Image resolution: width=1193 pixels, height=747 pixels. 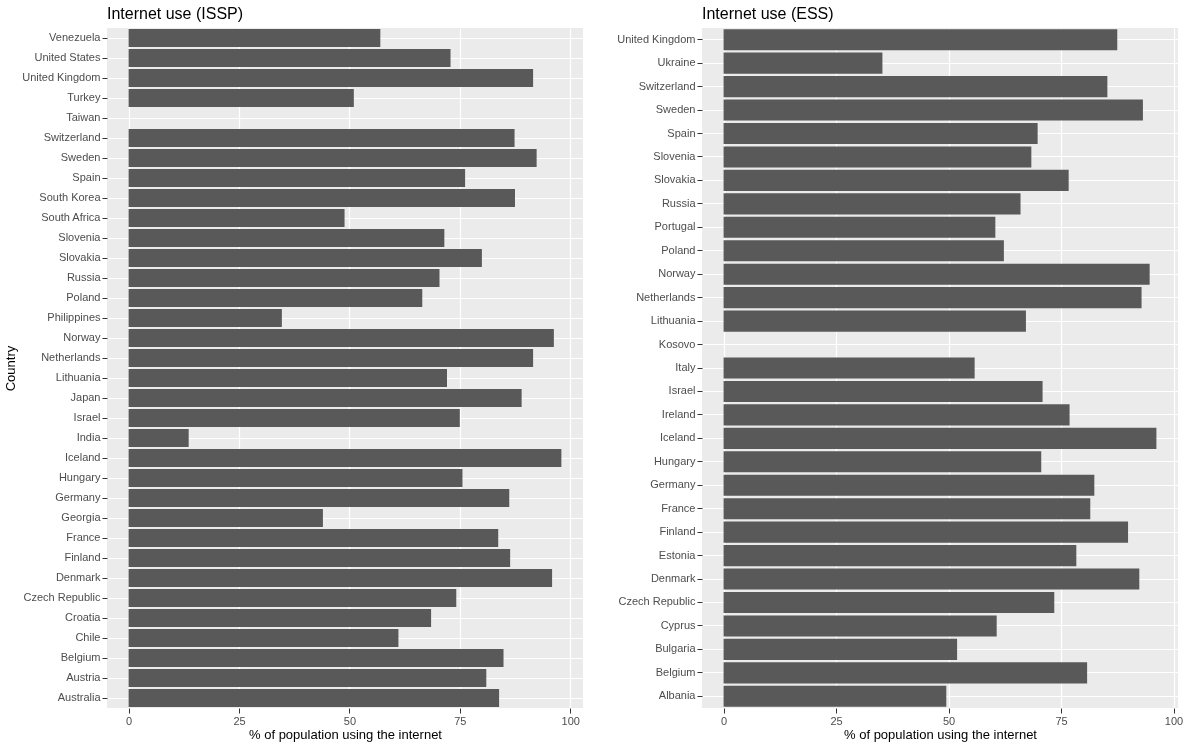 I want to click on y-tick-label: Venezuela, so click(x=75, y=37).